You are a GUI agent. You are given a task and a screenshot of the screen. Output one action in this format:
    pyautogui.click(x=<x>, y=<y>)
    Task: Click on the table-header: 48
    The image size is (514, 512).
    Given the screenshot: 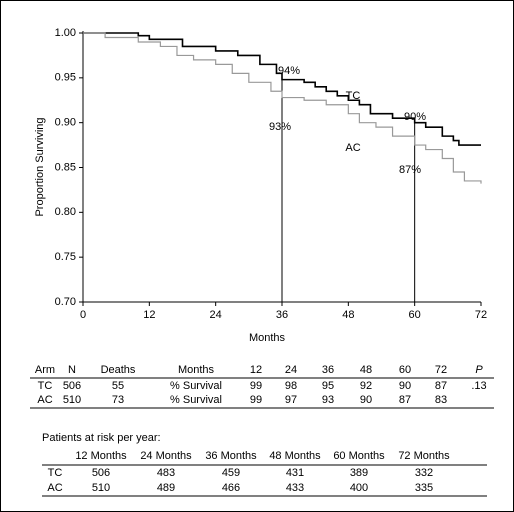 What is the action you would take?
    pyautogui.click(x=366, y=370)
    